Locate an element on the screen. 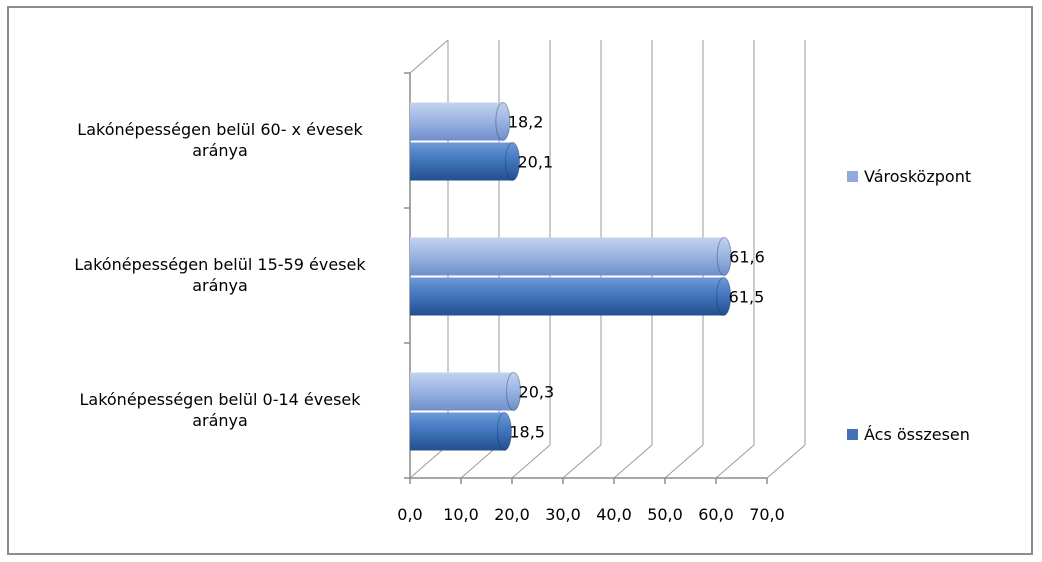 The height and width of the screenshot is (562, 1042). data-label: 20,3 is located at coordinates (537, 392).